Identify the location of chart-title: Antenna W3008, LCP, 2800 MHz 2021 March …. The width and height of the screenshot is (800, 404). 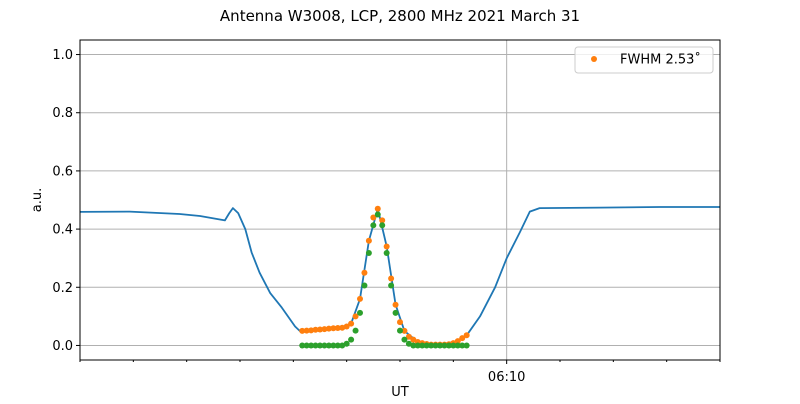
(400, 16).